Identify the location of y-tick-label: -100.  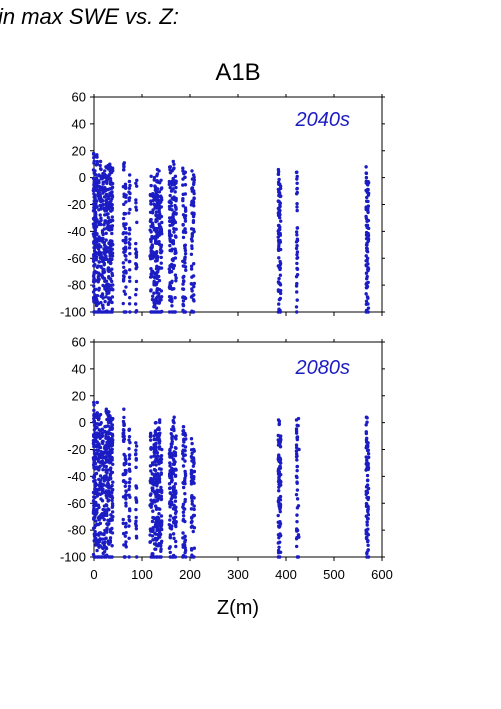
(73, 312).